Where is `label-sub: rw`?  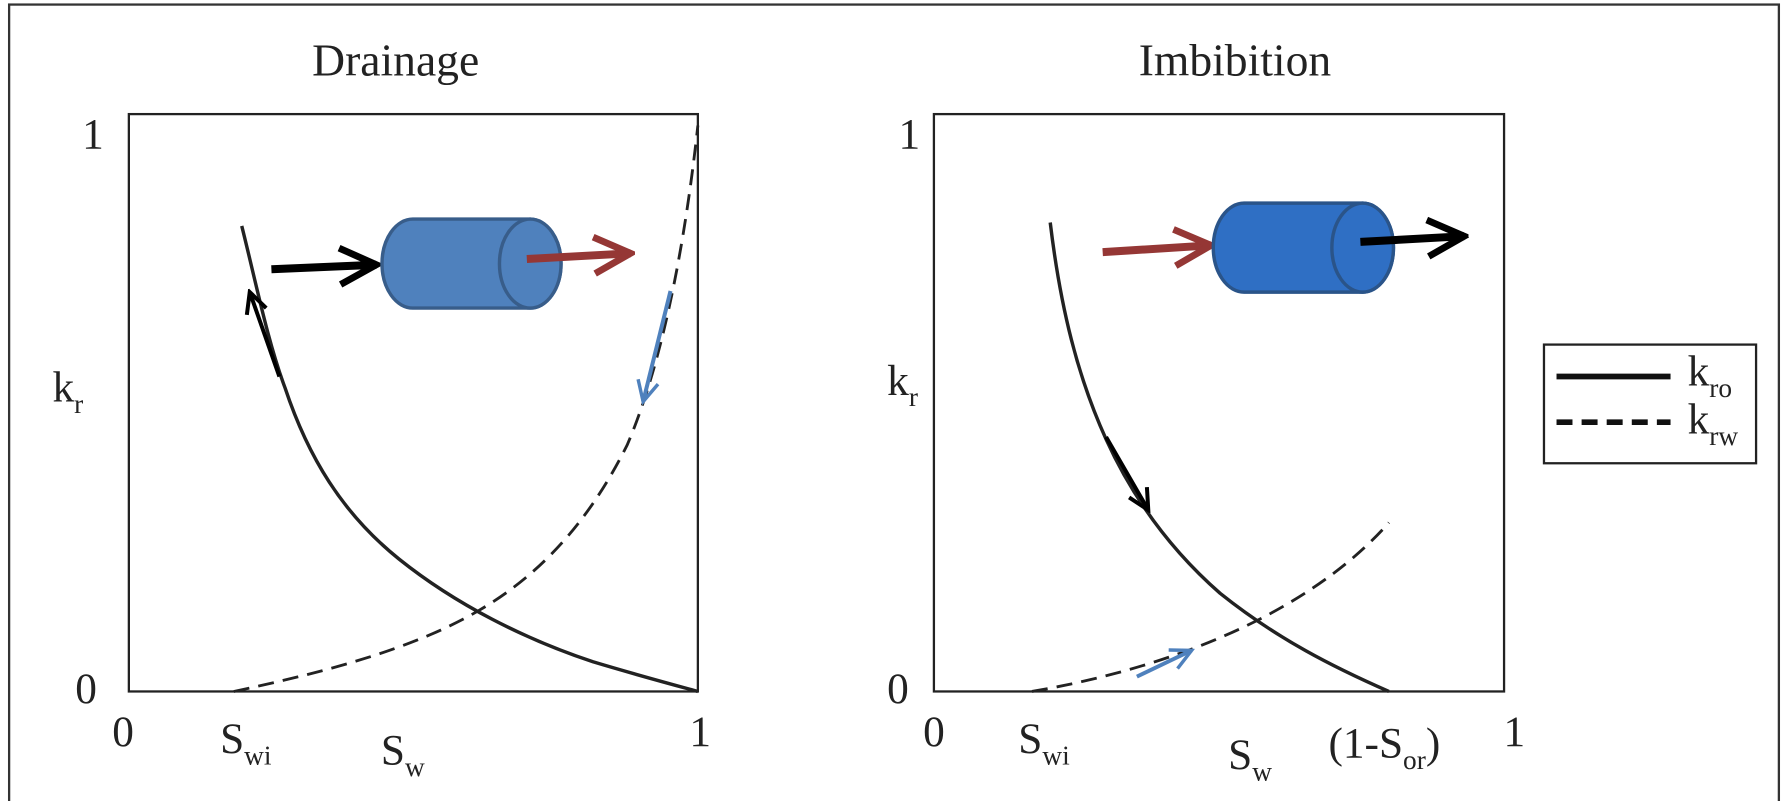 label-sub: rw is located at coordinates (1723, 436).